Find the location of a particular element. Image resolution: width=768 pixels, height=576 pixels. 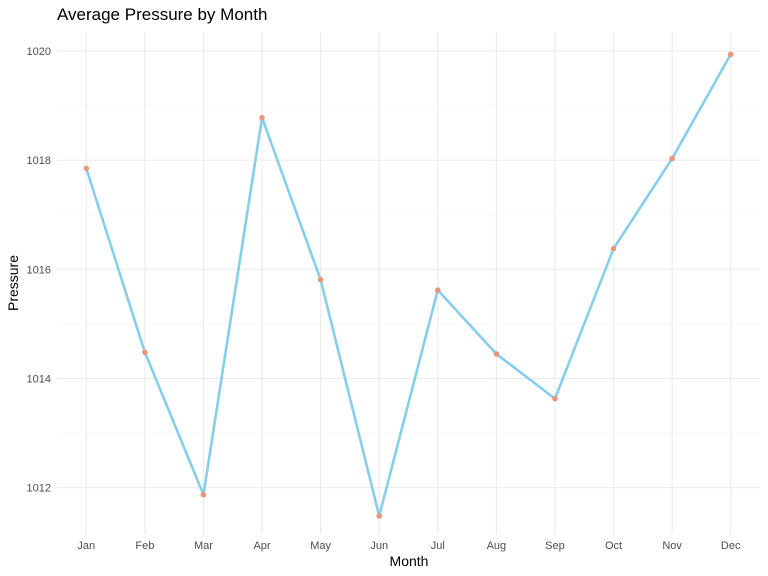

x-tick-label: Mar is located at coordinates (203, 546).